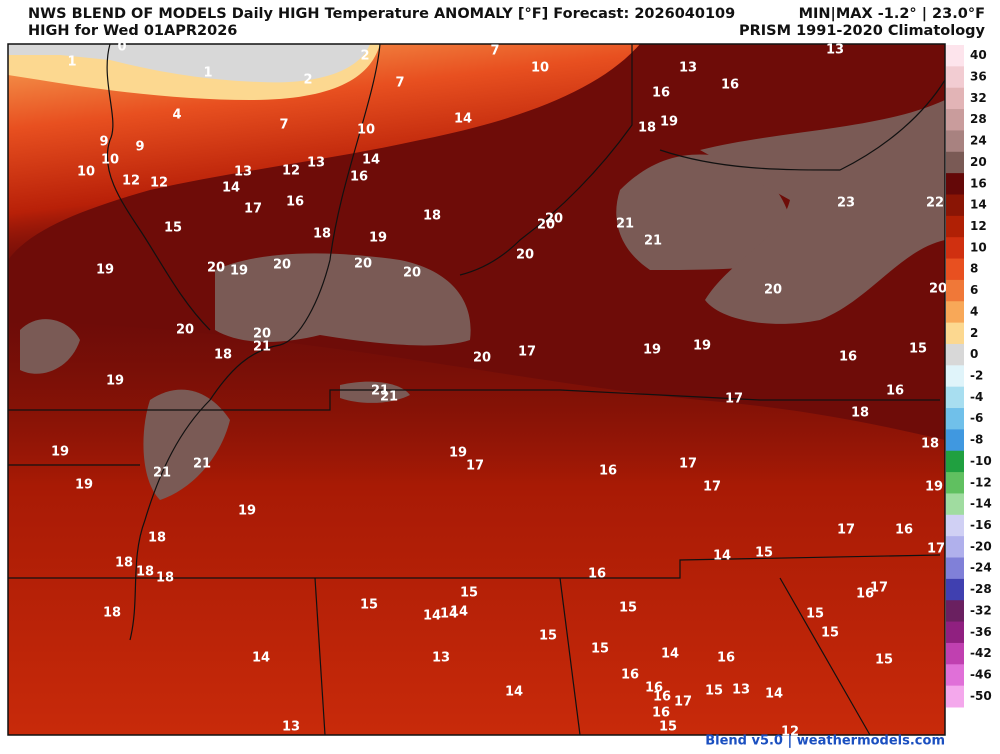  I want to click on colorbar-label: -24, so click(981, 568).